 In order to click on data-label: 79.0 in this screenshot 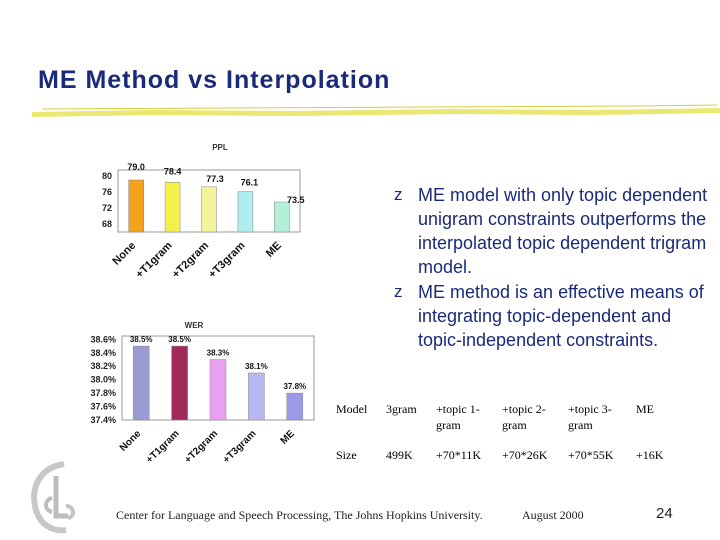, I will do `click(136, 167)`.